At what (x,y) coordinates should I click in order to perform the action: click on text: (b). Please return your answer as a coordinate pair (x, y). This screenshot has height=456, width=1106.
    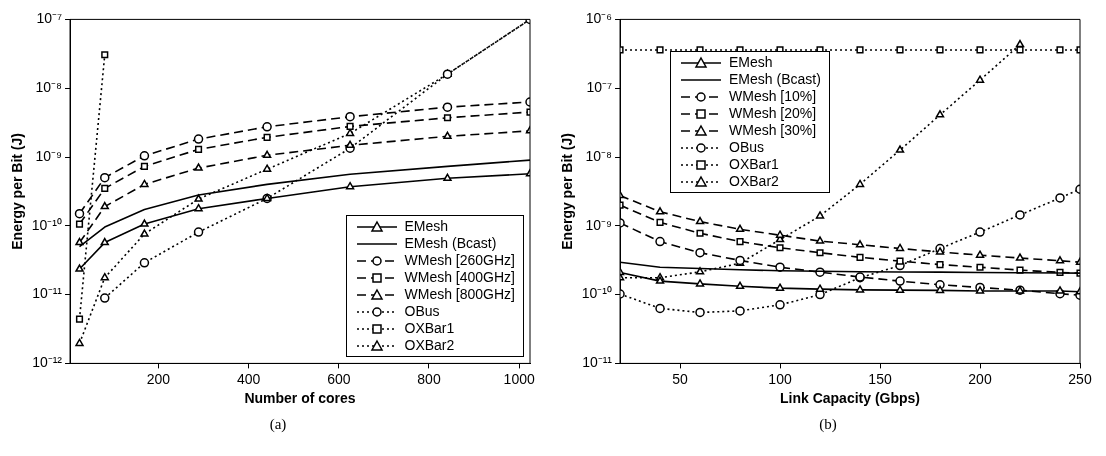
    Looking at the image, I should click on (828, 424).